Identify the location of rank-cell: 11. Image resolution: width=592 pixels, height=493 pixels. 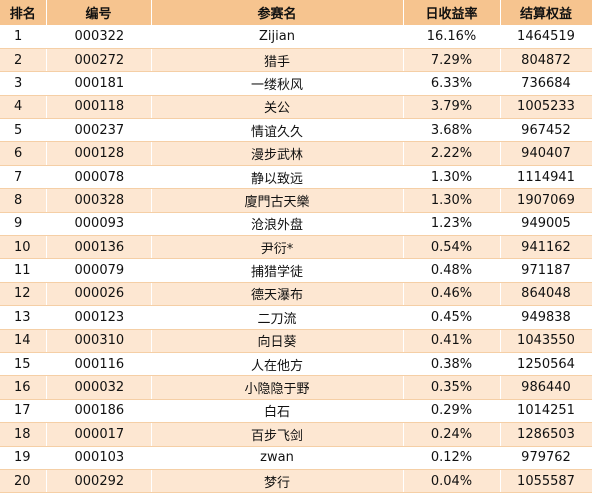
(23, 270).